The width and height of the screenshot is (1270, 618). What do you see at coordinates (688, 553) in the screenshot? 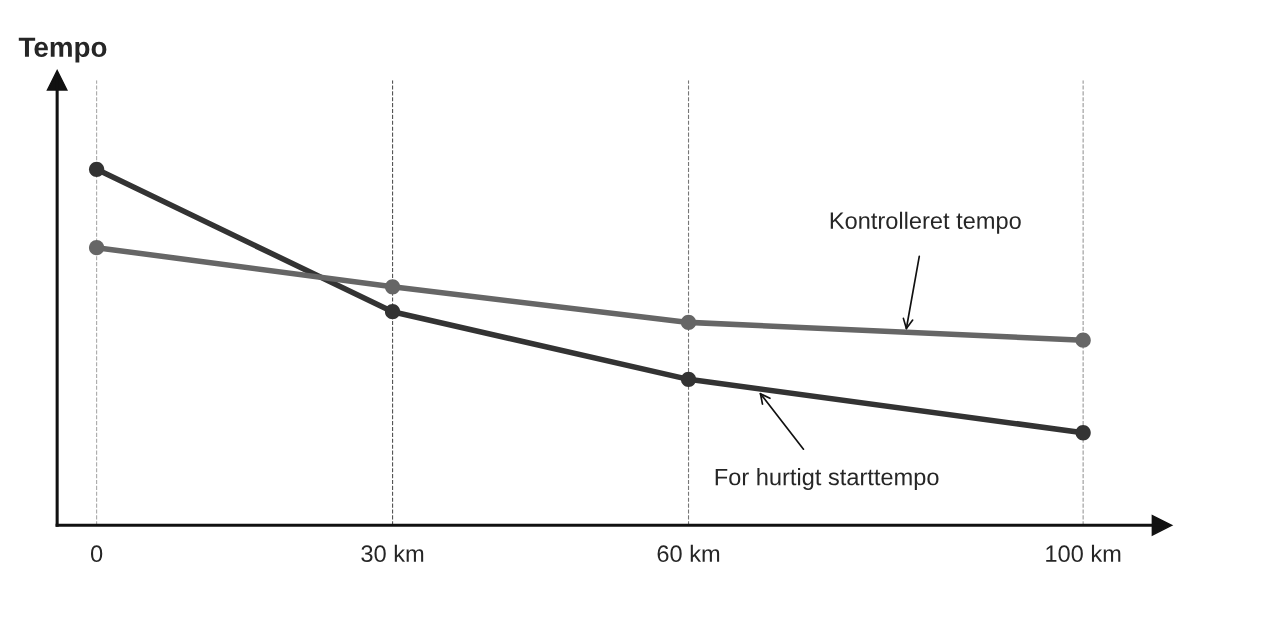
I see `x-tick-label: 60 km` at bounding box center [688, 553].